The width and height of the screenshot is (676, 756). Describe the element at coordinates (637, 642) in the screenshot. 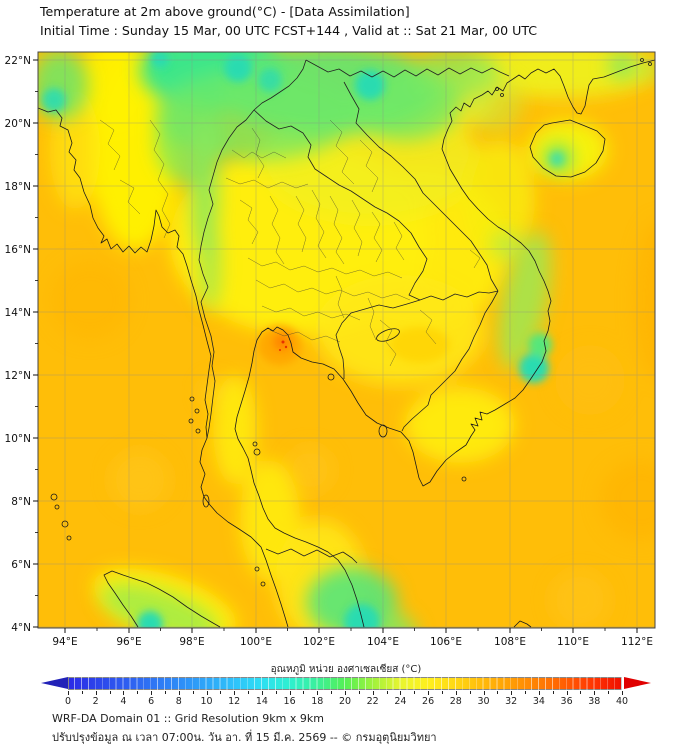

I see `lon-tick-label: 112°E` at that location.